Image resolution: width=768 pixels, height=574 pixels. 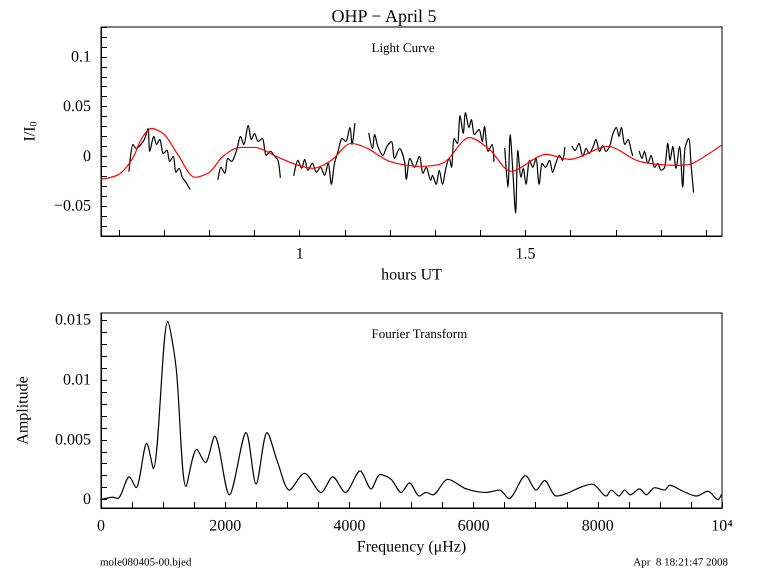 What do you see at coordinates (598, 526) in the screenshot?
I see `x-tick-label: 8000` at bounding box center [598, 526].